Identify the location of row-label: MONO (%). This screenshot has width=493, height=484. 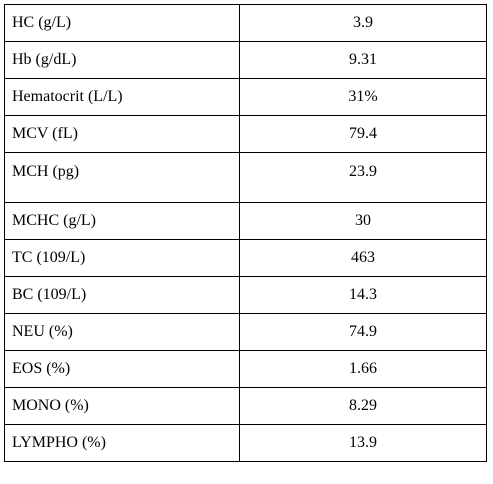
(122, 406).